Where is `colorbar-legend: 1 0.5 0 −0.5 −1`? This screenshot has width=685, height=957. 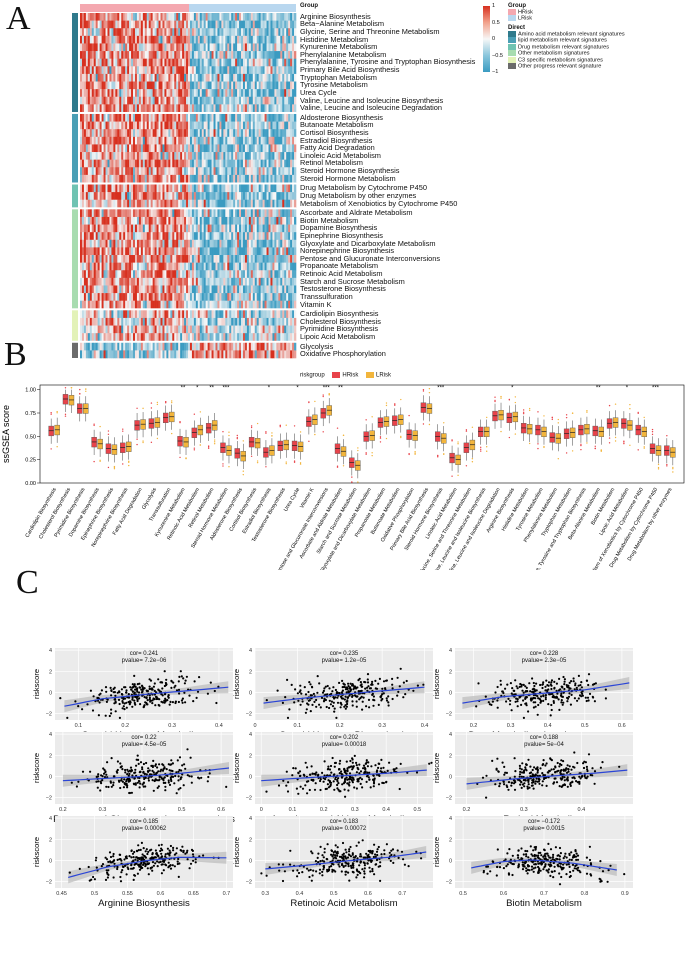 colorbar-legend: 1 0.5 0 −0.5 −1 is located at coordinates (493, 39).